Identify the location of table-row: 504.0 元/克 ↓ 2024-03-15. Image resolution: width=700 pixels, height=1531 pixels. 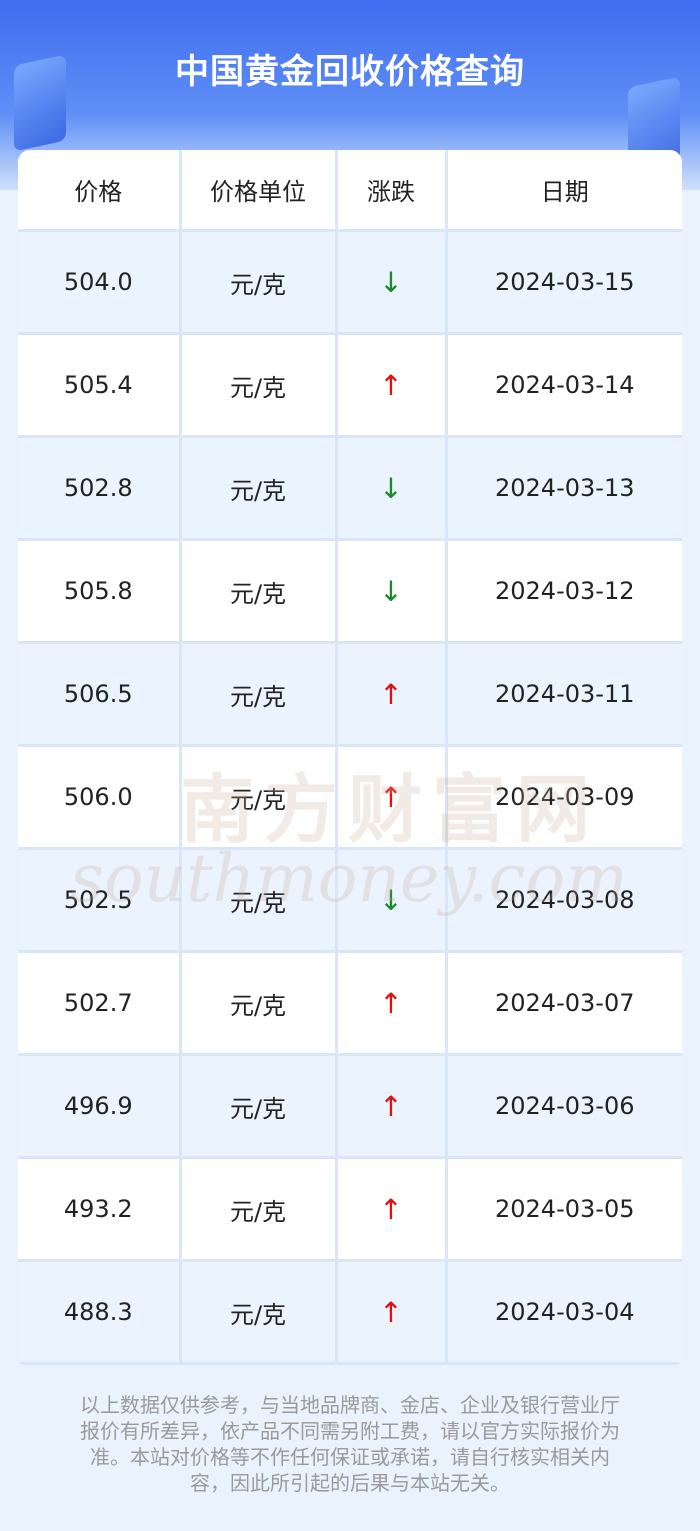
(350, 282).